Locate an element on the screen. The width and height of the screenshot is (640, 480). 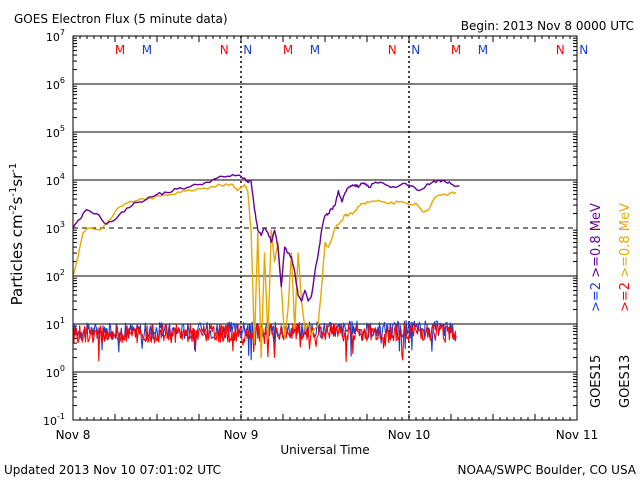
y-tick-label: 10³ is located at coordinates (55, 228).